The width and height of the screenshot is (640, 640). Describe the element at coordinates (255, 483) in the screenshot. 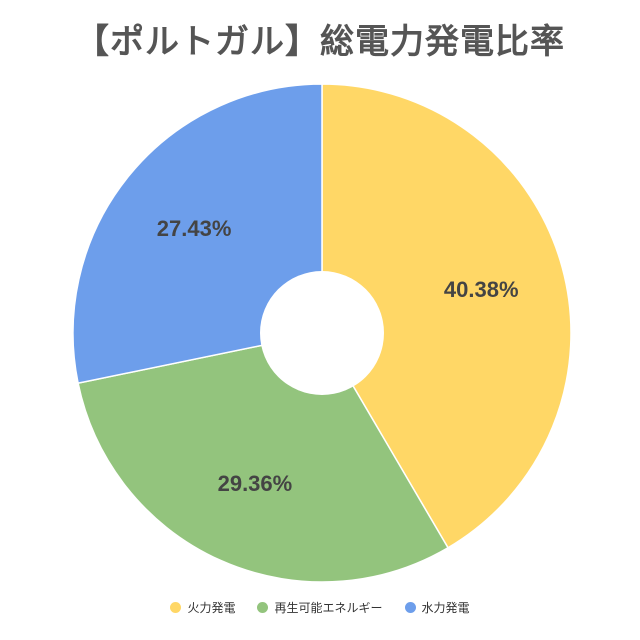

I see `slice-label-renewable: 29.36%` at that location.